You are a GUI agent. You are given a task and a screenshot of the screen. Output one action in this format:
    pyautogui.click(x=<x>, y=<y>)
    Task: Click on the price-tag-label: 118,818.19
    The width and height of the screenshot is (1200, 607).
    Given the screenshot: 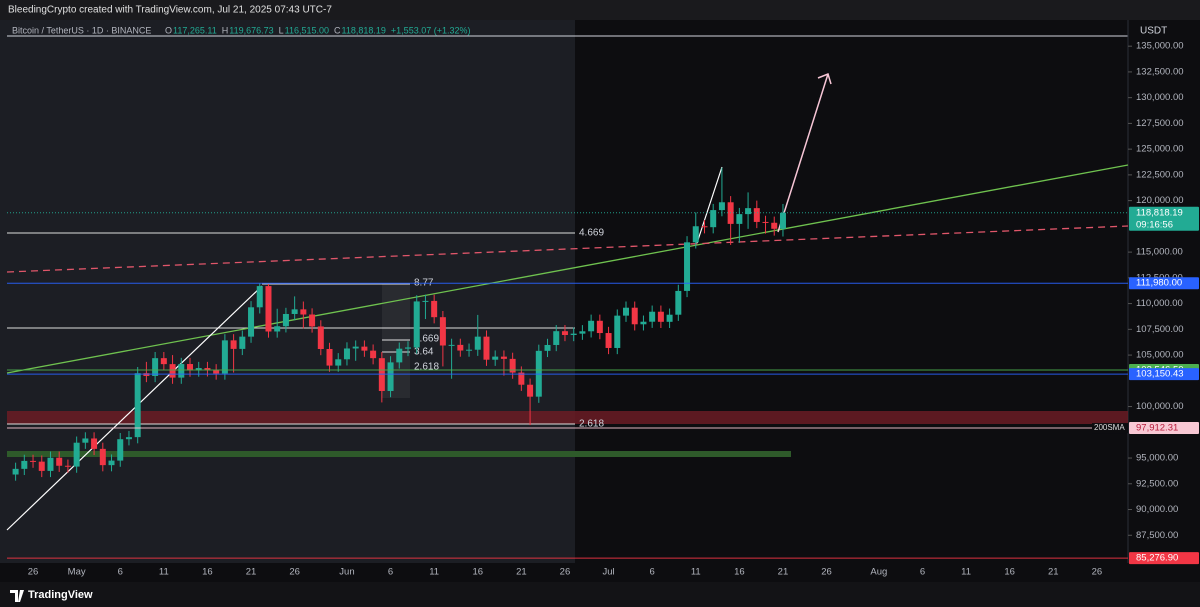 What is the action you would take?
    pyautogui.click(x=1159, y=212)
    